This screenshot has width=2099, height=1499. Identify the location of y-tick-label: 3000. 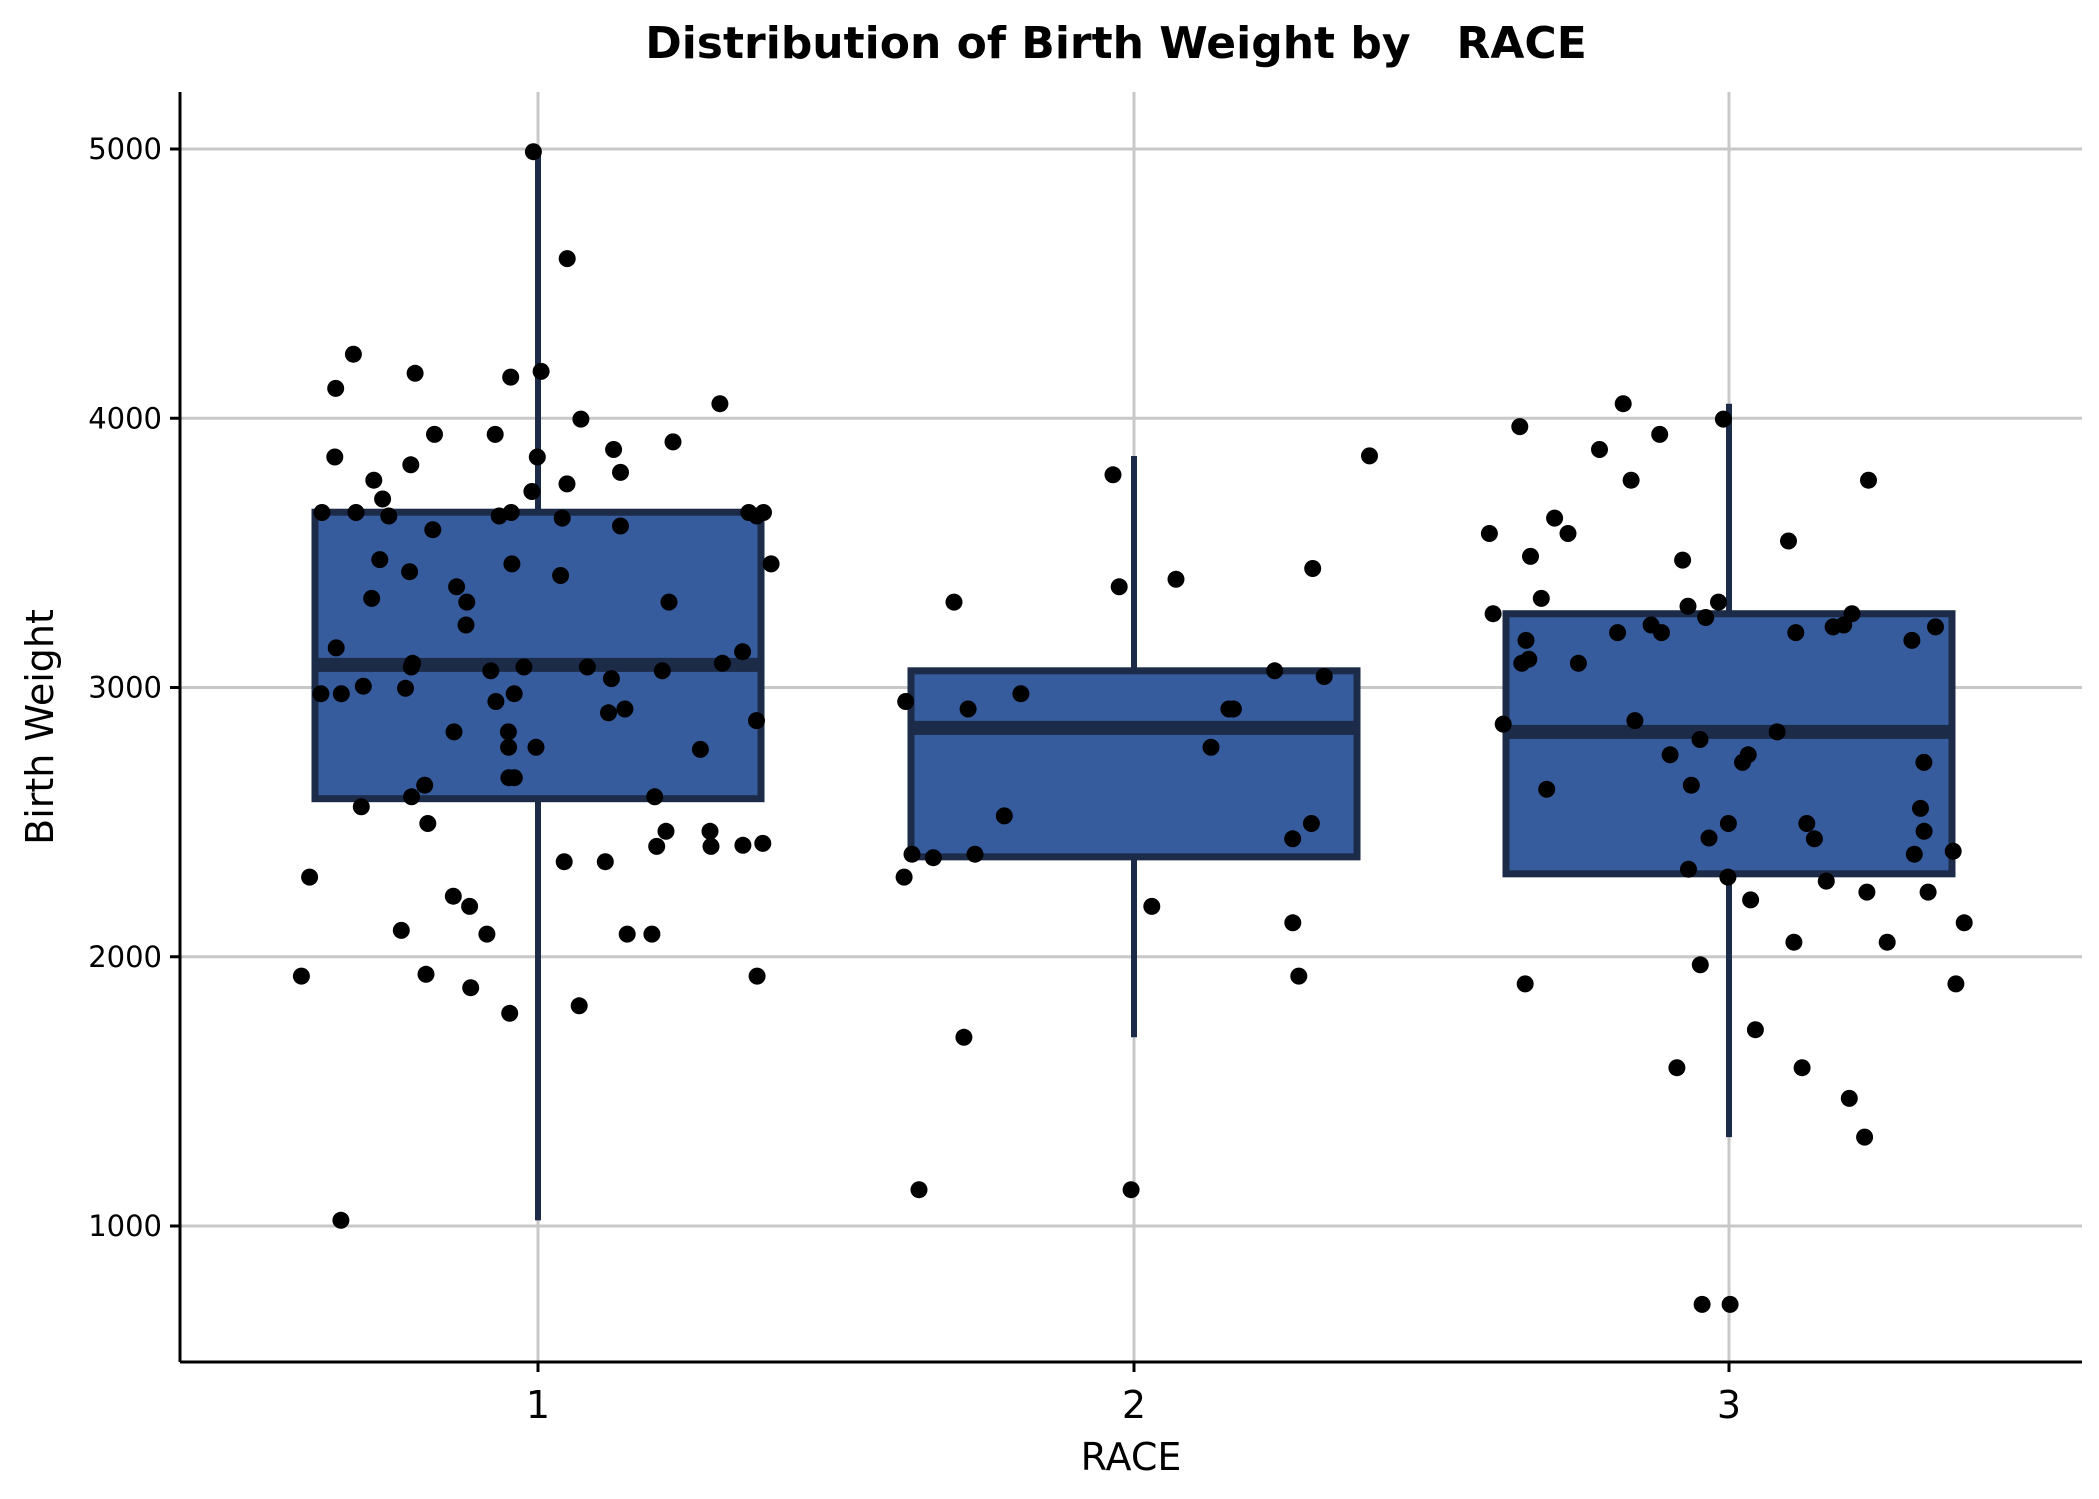
(125, 688).